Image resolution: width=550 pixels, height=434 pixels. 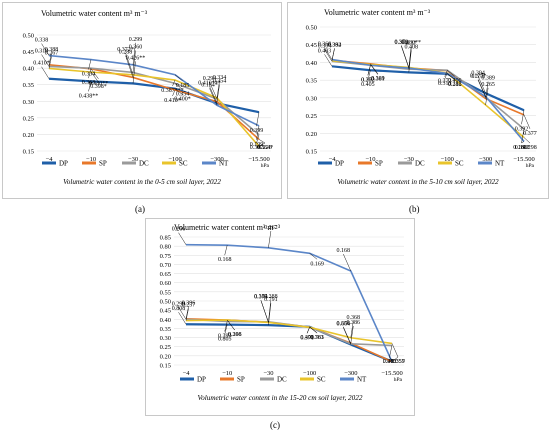 I want to click on data-label: 0.226, so click(x=265, y=148).